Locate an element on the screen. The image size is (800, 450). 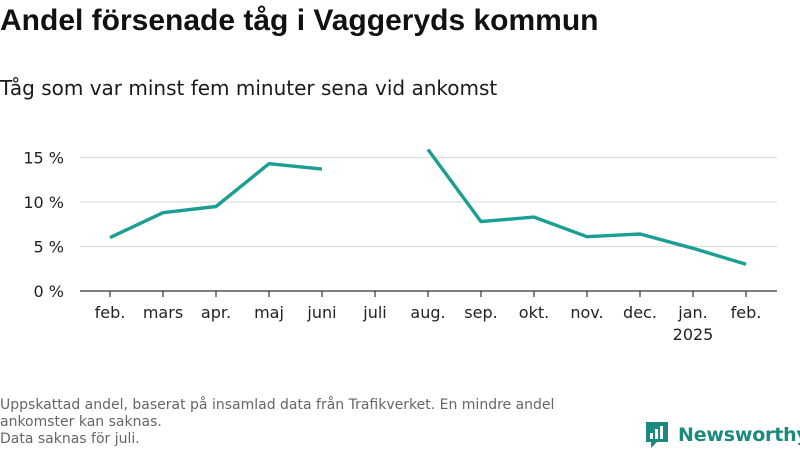
newsworthy-logo: Newsworthy is located at coordinates (722, 435).